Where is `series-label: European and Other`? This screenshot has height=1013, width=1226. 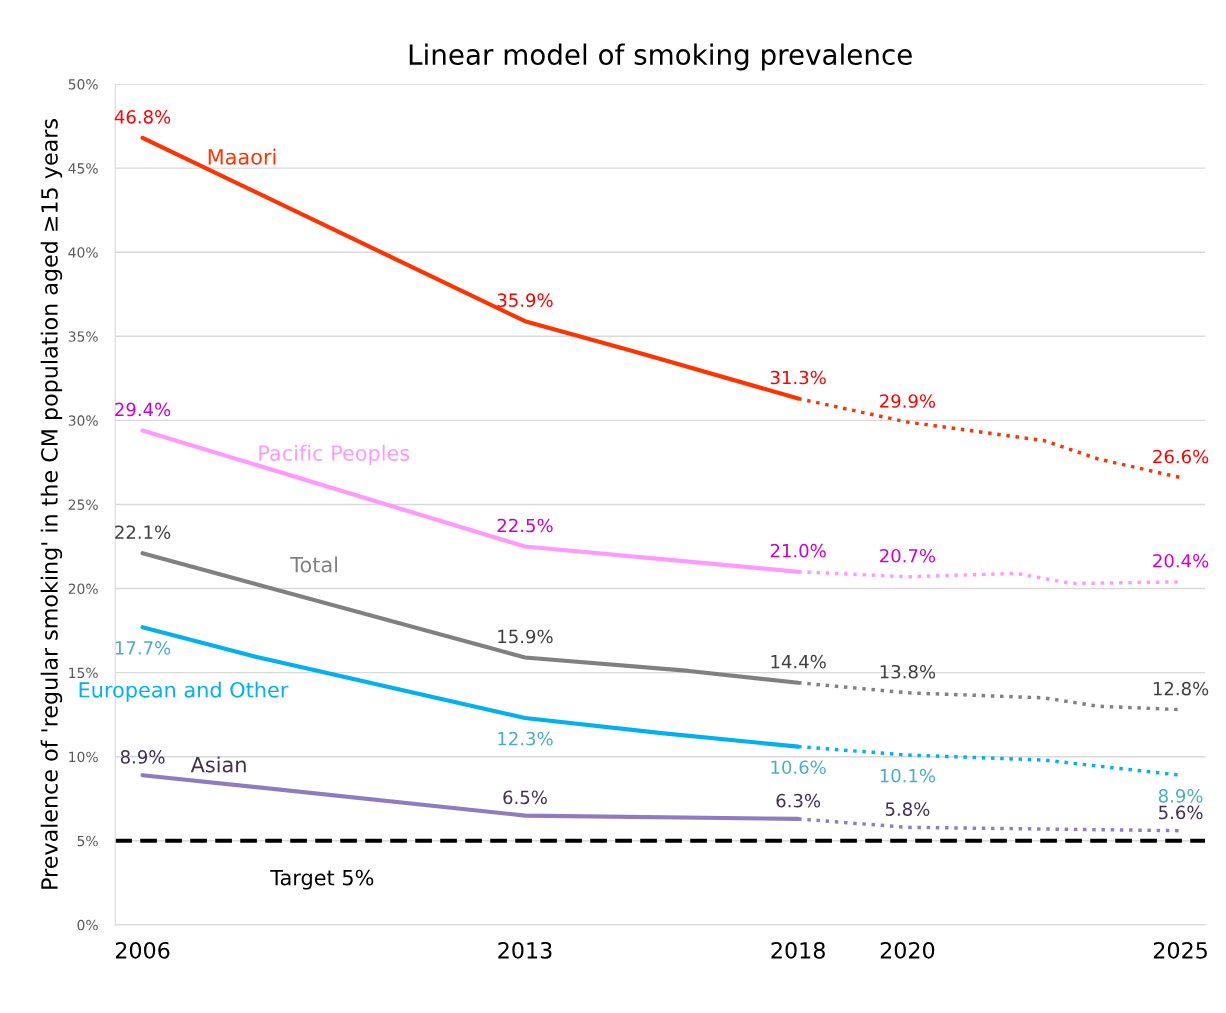
series-label: European and Other is located at coordinates (184, 691).